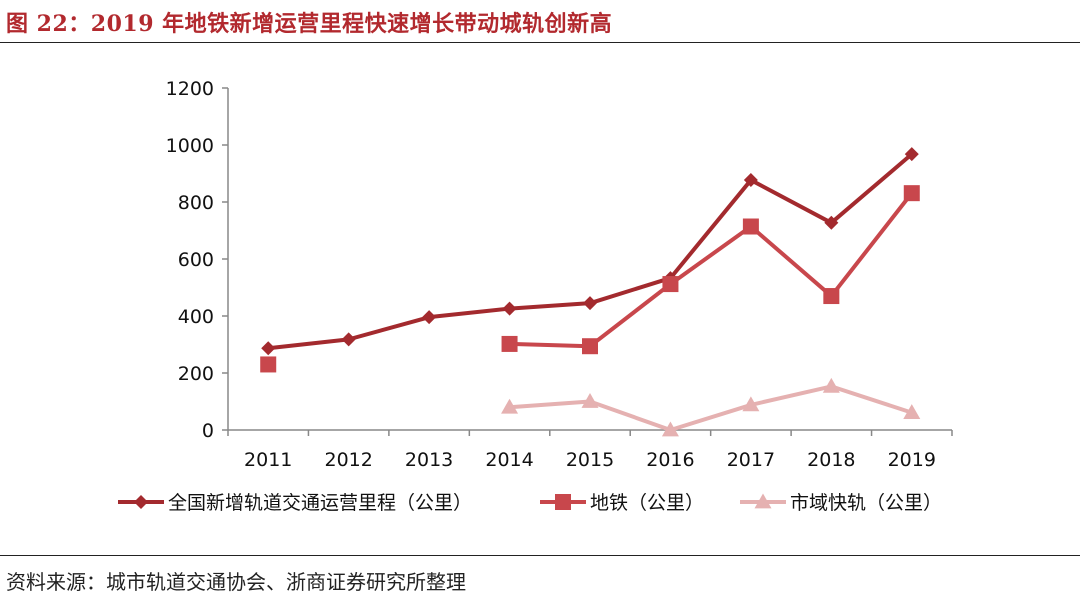 Image resolution: width=1080 pixels, height=600 pixels. What do you see at coordinates (866, 503) in the screenshot?
I see `legend-label: 市域快轨（公里）` at bounding box center [866, 503].